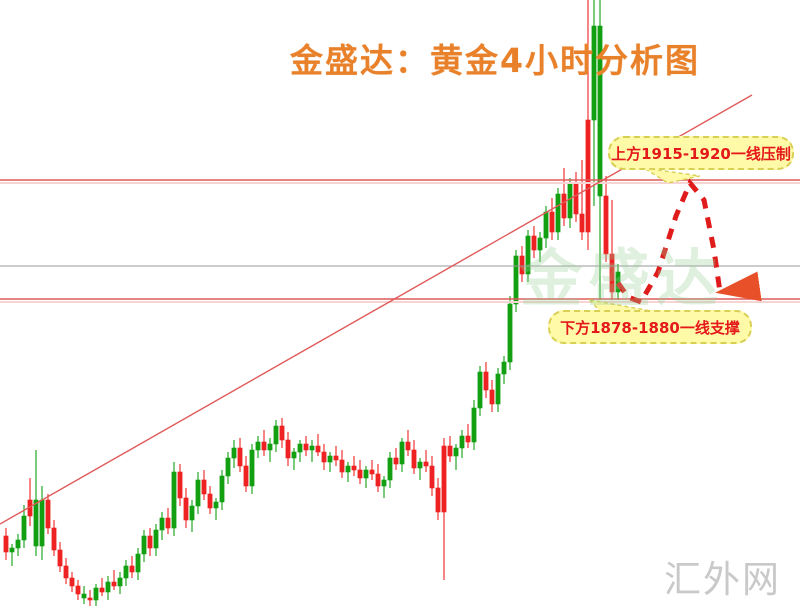  What do you see at coordinates (650, 327) in the screenshot?
I see `support-annotation-callout: 下方1878-1880一线支撑` at bounding box center [650, 327].